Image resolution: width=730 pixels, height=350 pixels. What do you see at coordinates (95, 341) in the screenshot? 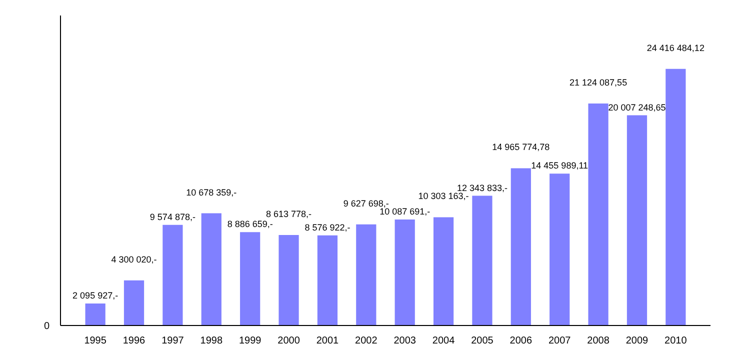
I see `x-tick-label: 1995` at bounding box center [95, 341].